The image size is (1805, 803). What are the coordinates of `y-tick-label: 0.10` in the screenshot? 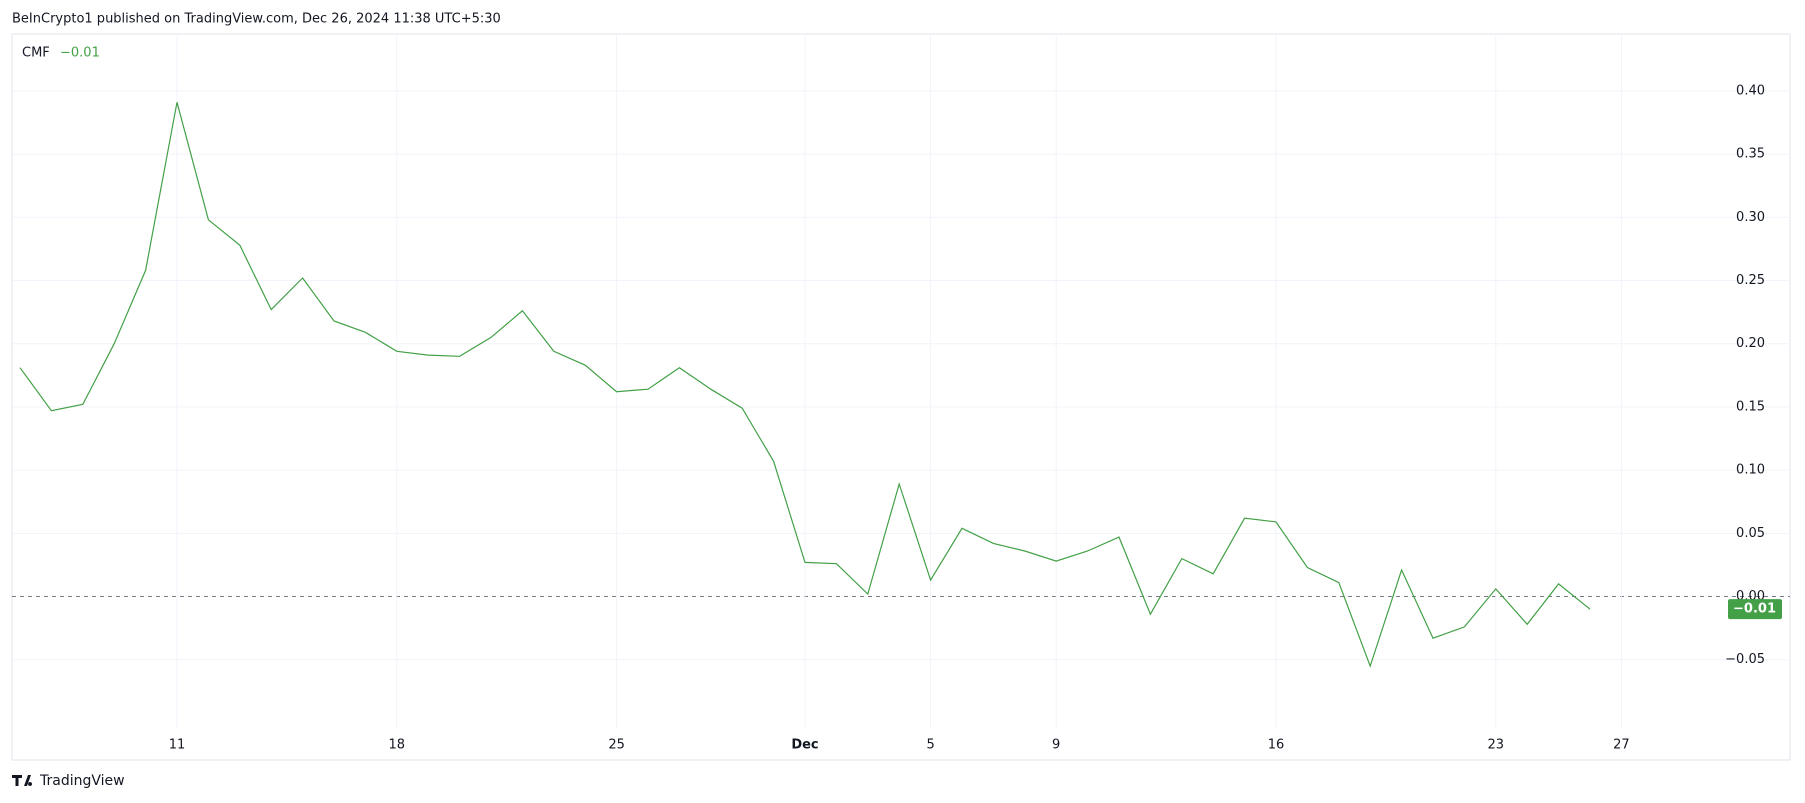 It's located at (1750, 470).